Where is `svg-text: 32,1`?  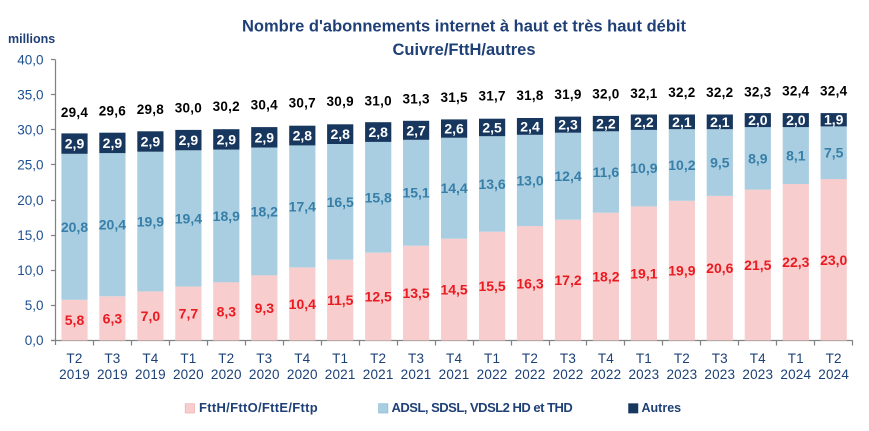
svg-text: 32,1 is located at coordinates (644, 93).